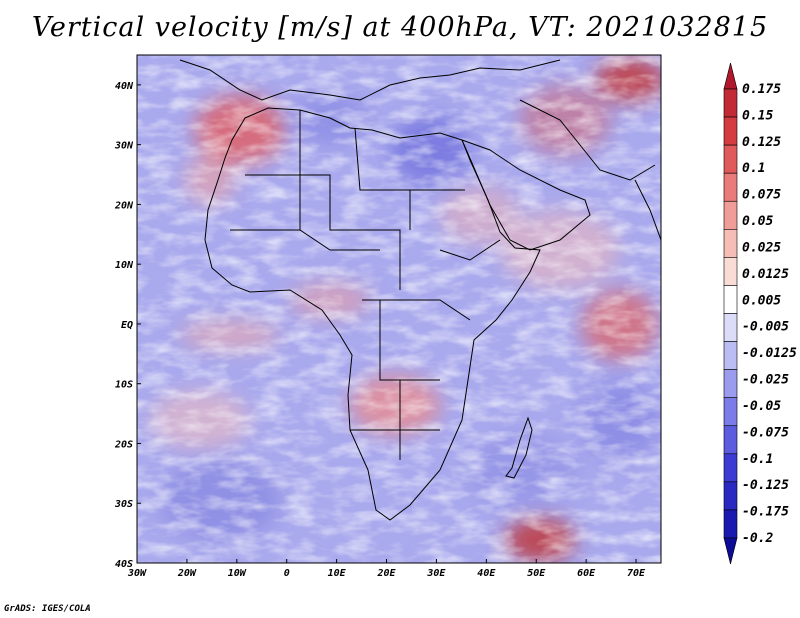 Image resolution: width=800 pixels, height=618 pixels. Describe the element at coordinates (124, 385) in the screenshot. I see `lat-label: 10S` at that location.